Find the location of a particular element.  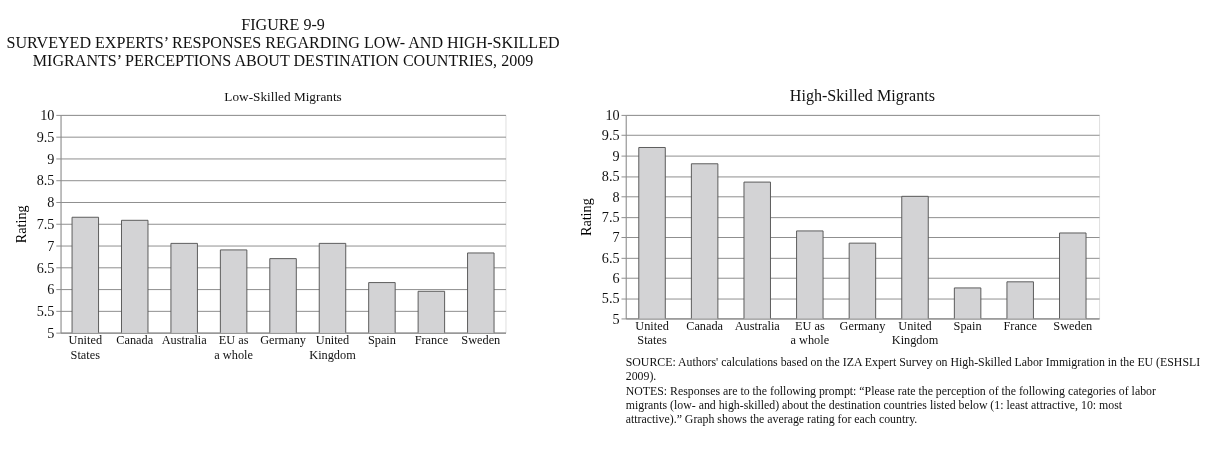

chart-title: High-Skilled Migrants is located at coordinates (862, 95).